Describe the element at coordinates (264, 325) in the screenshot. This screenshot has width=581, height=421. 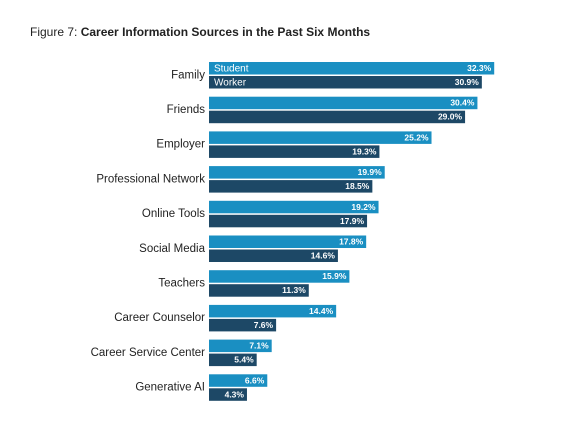
I see `value-label: 7.6%` at that location.